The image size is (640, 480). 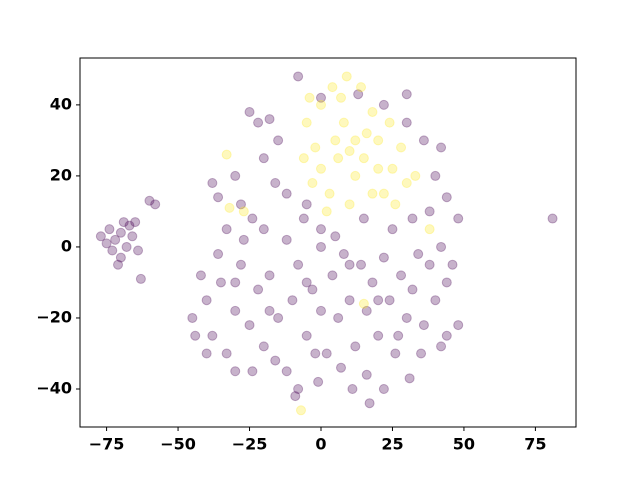 What do you see at coordinates (54, 316) in the screenshot?
I see `y-tick-label: −20` at bounding box center [54, 316].